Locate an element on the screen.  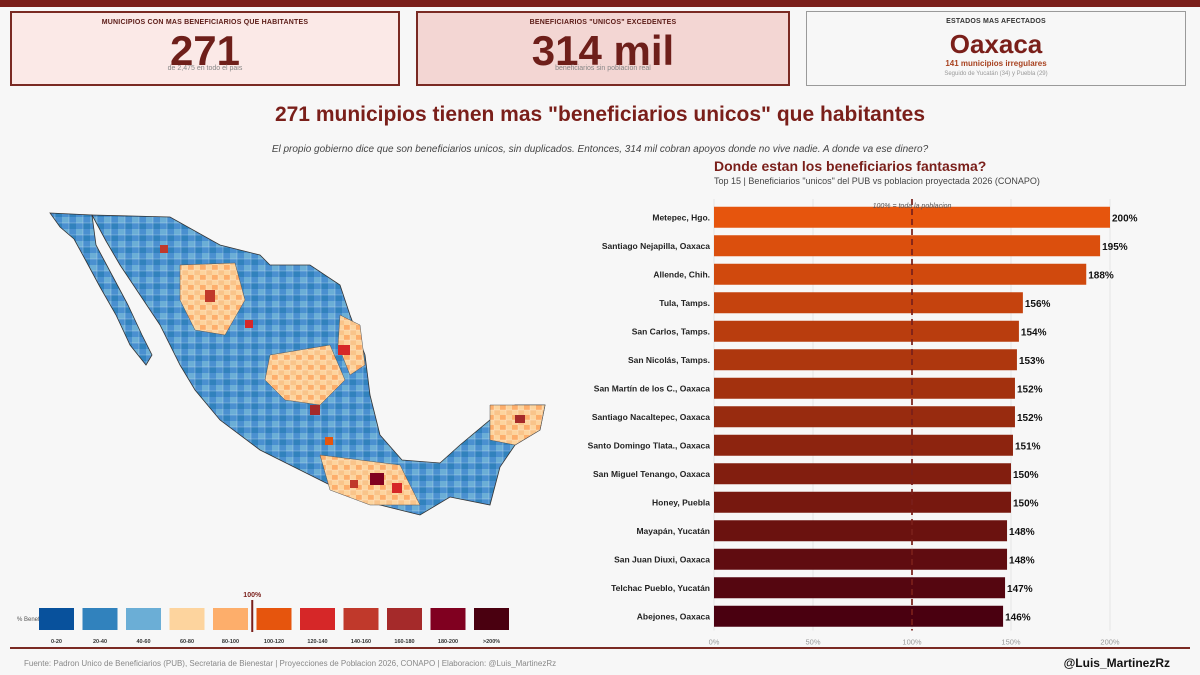
kpi-subtext: Seguido de Yucatán (34) y Puebla (29) is located at coordinates (996, 74).